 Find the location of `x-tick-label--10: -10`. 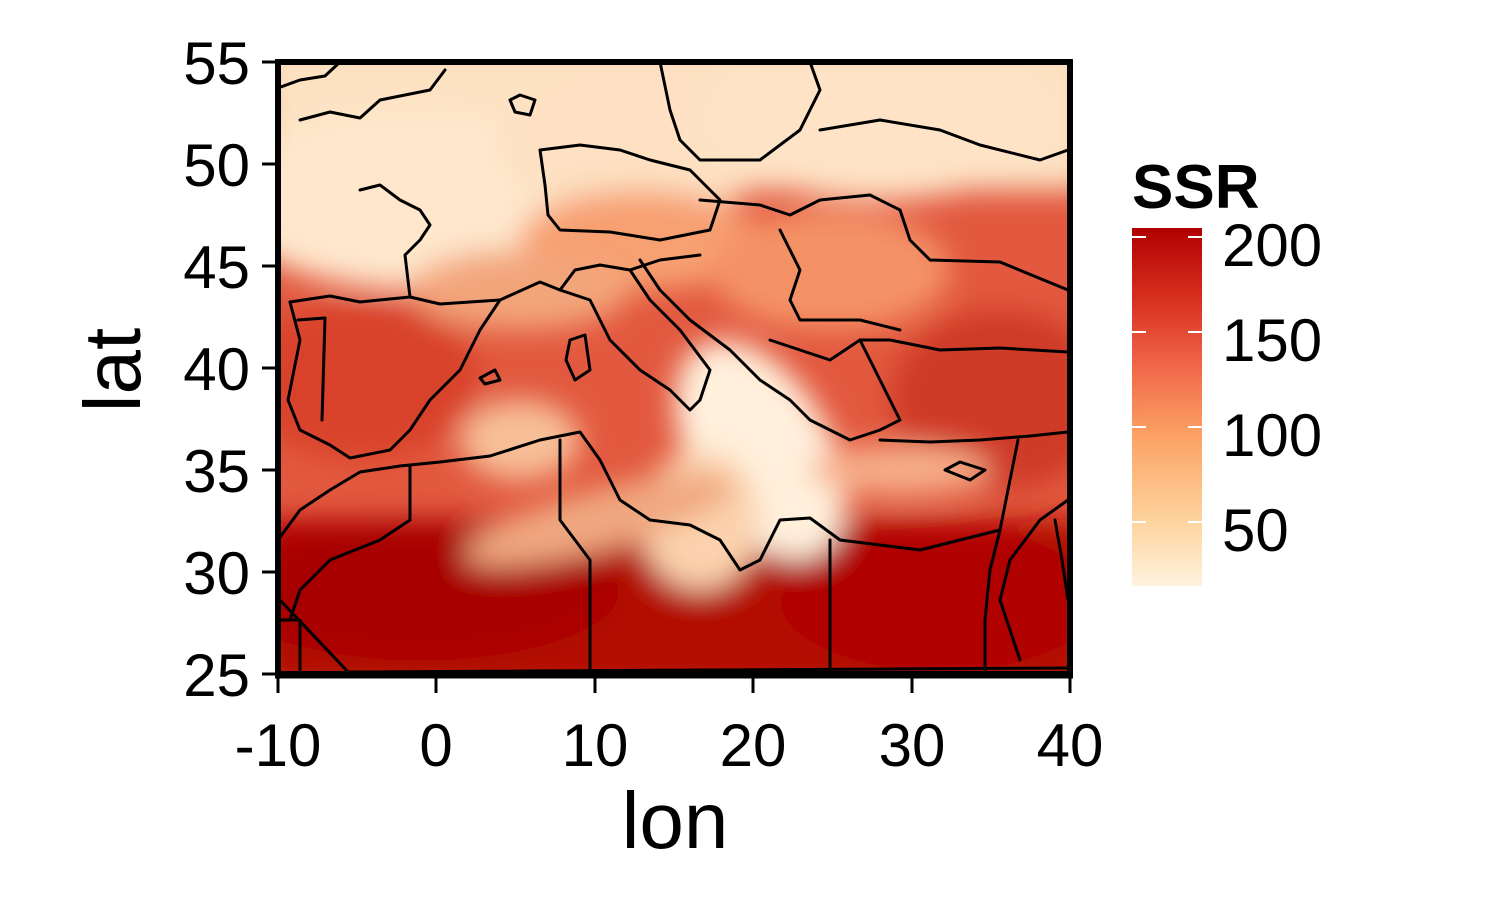

x-tick-label--10: -10 is located at coordinates (278, 745).